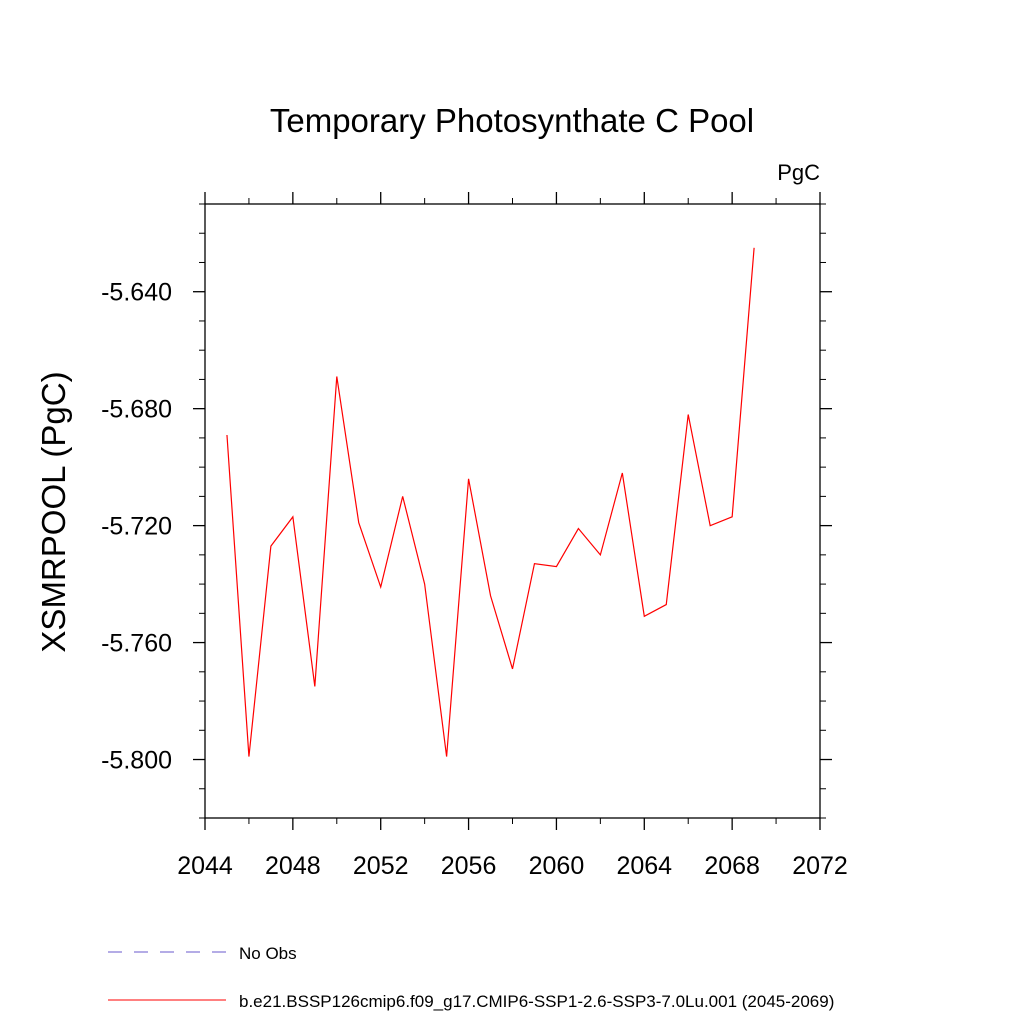  What do you see at coordinates (136, 410) in the screenshot?
I see `y-tick-label: -5.680` at bounding box center [136, 410].